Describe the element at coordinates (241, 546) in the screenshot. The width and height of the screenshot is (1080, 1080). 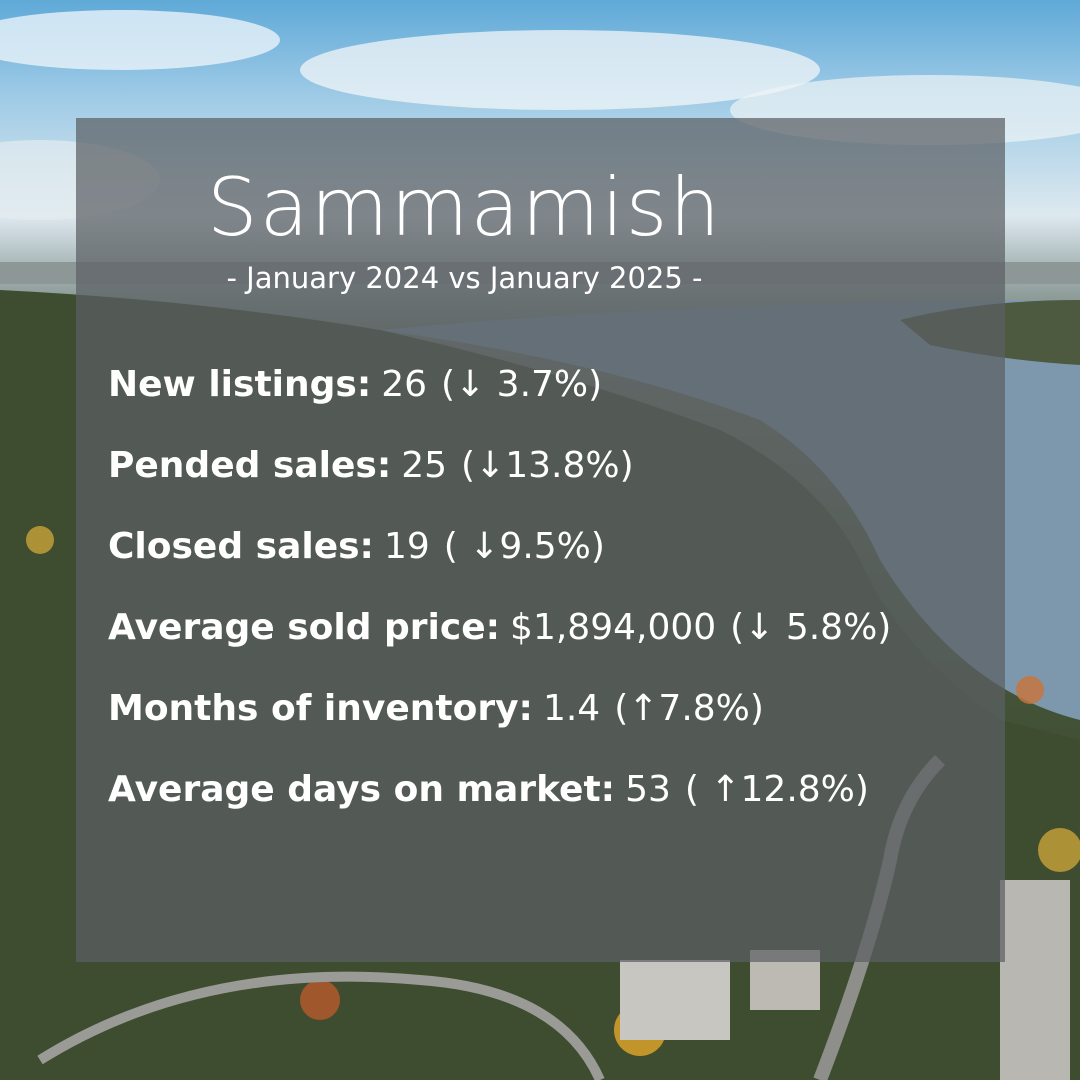
I see `stat-label: Closed sales:` at that location.